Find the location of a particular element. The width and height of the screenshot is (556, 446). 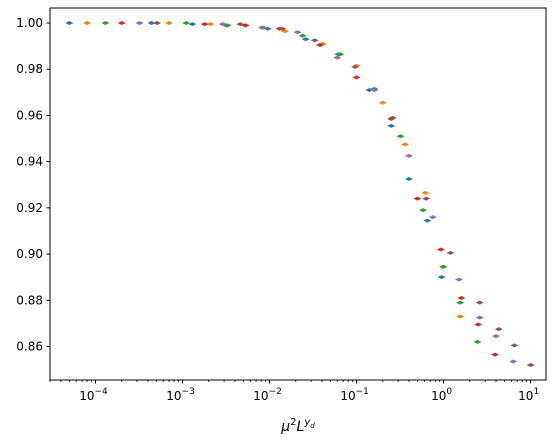

x-tick-label: 10⁻¹ is located at coordinates (354, 395).